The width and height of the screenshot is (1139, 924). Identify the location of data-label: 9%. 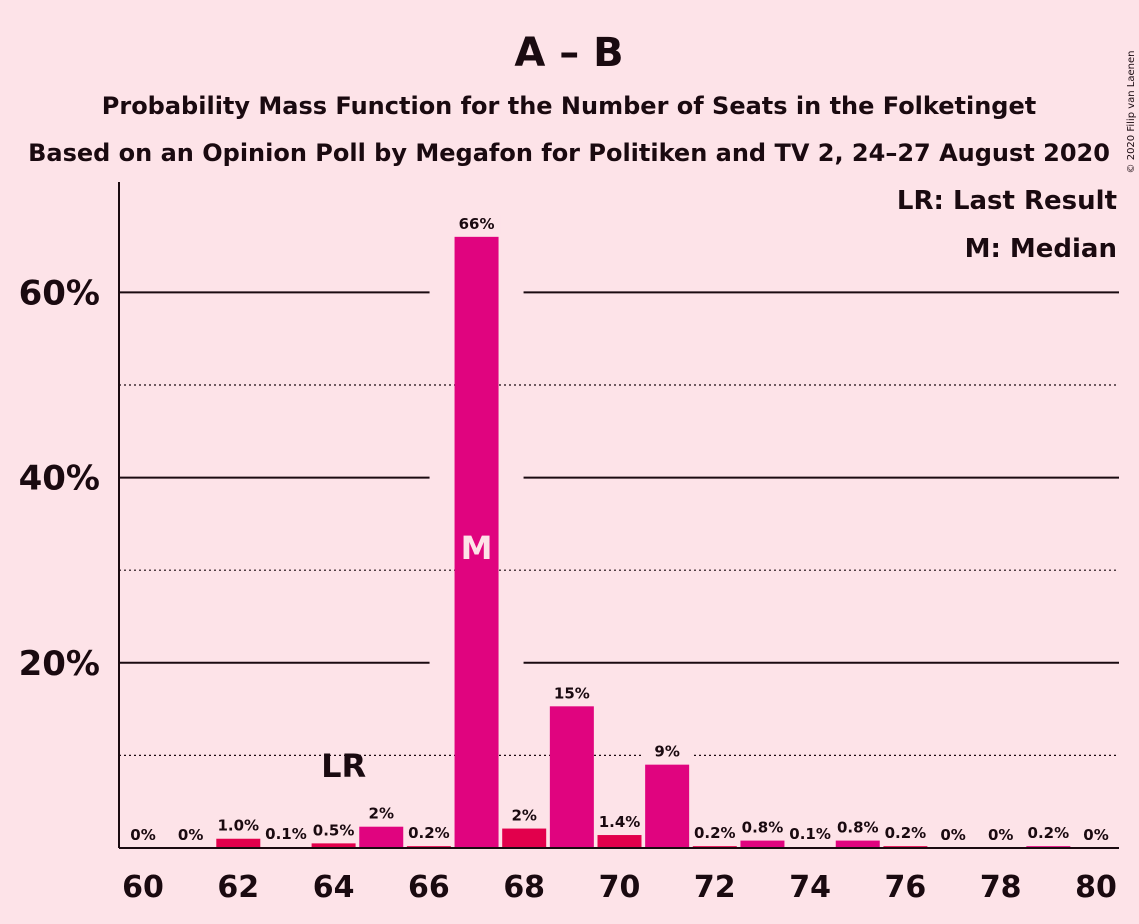
(666, 752).